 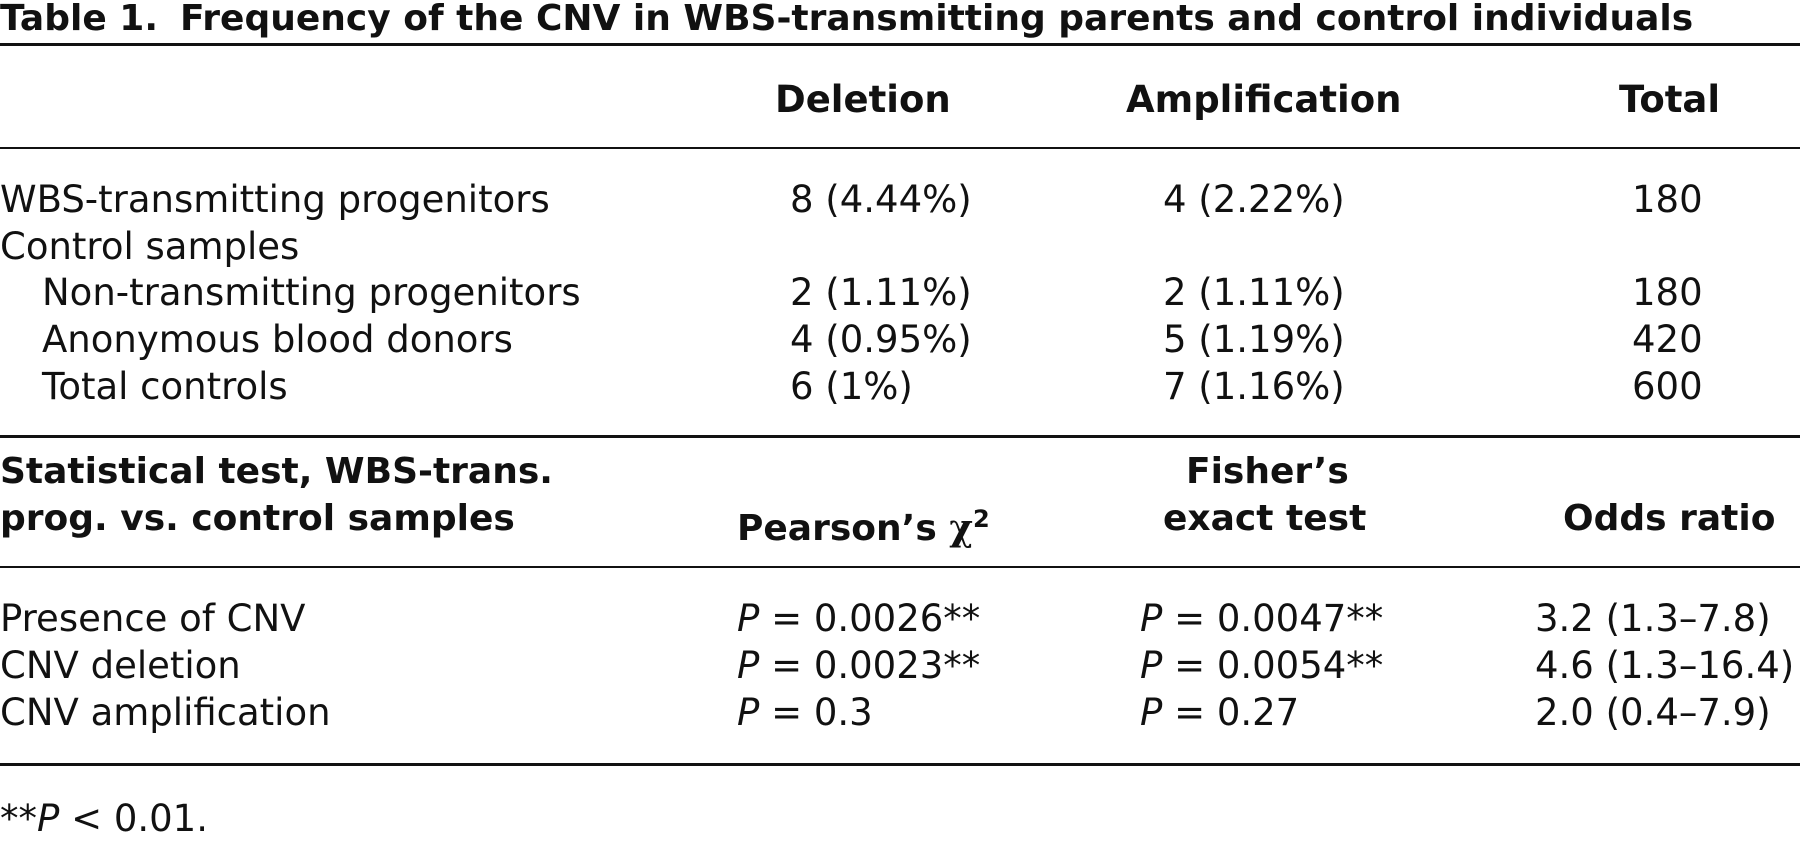 What do you see at coordinates (1254, 199) in the screenshot?
I see `amplification-value: 4 (2.22%)` at bounding box center [1254, 199].